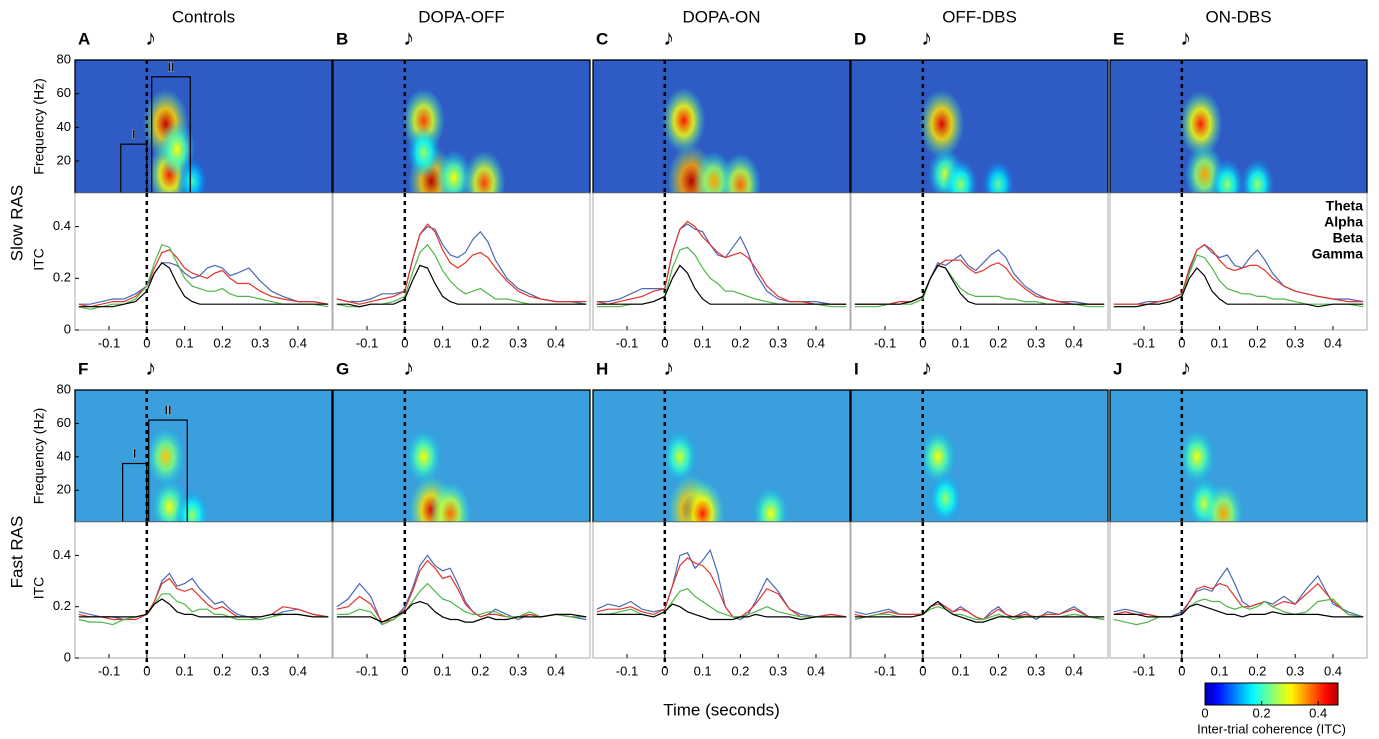 The height and width of the screenshot is (739, 1379). Describe the element at coordinates (342, 368) in the screenshot. I see `panel-letter: G` at that location.